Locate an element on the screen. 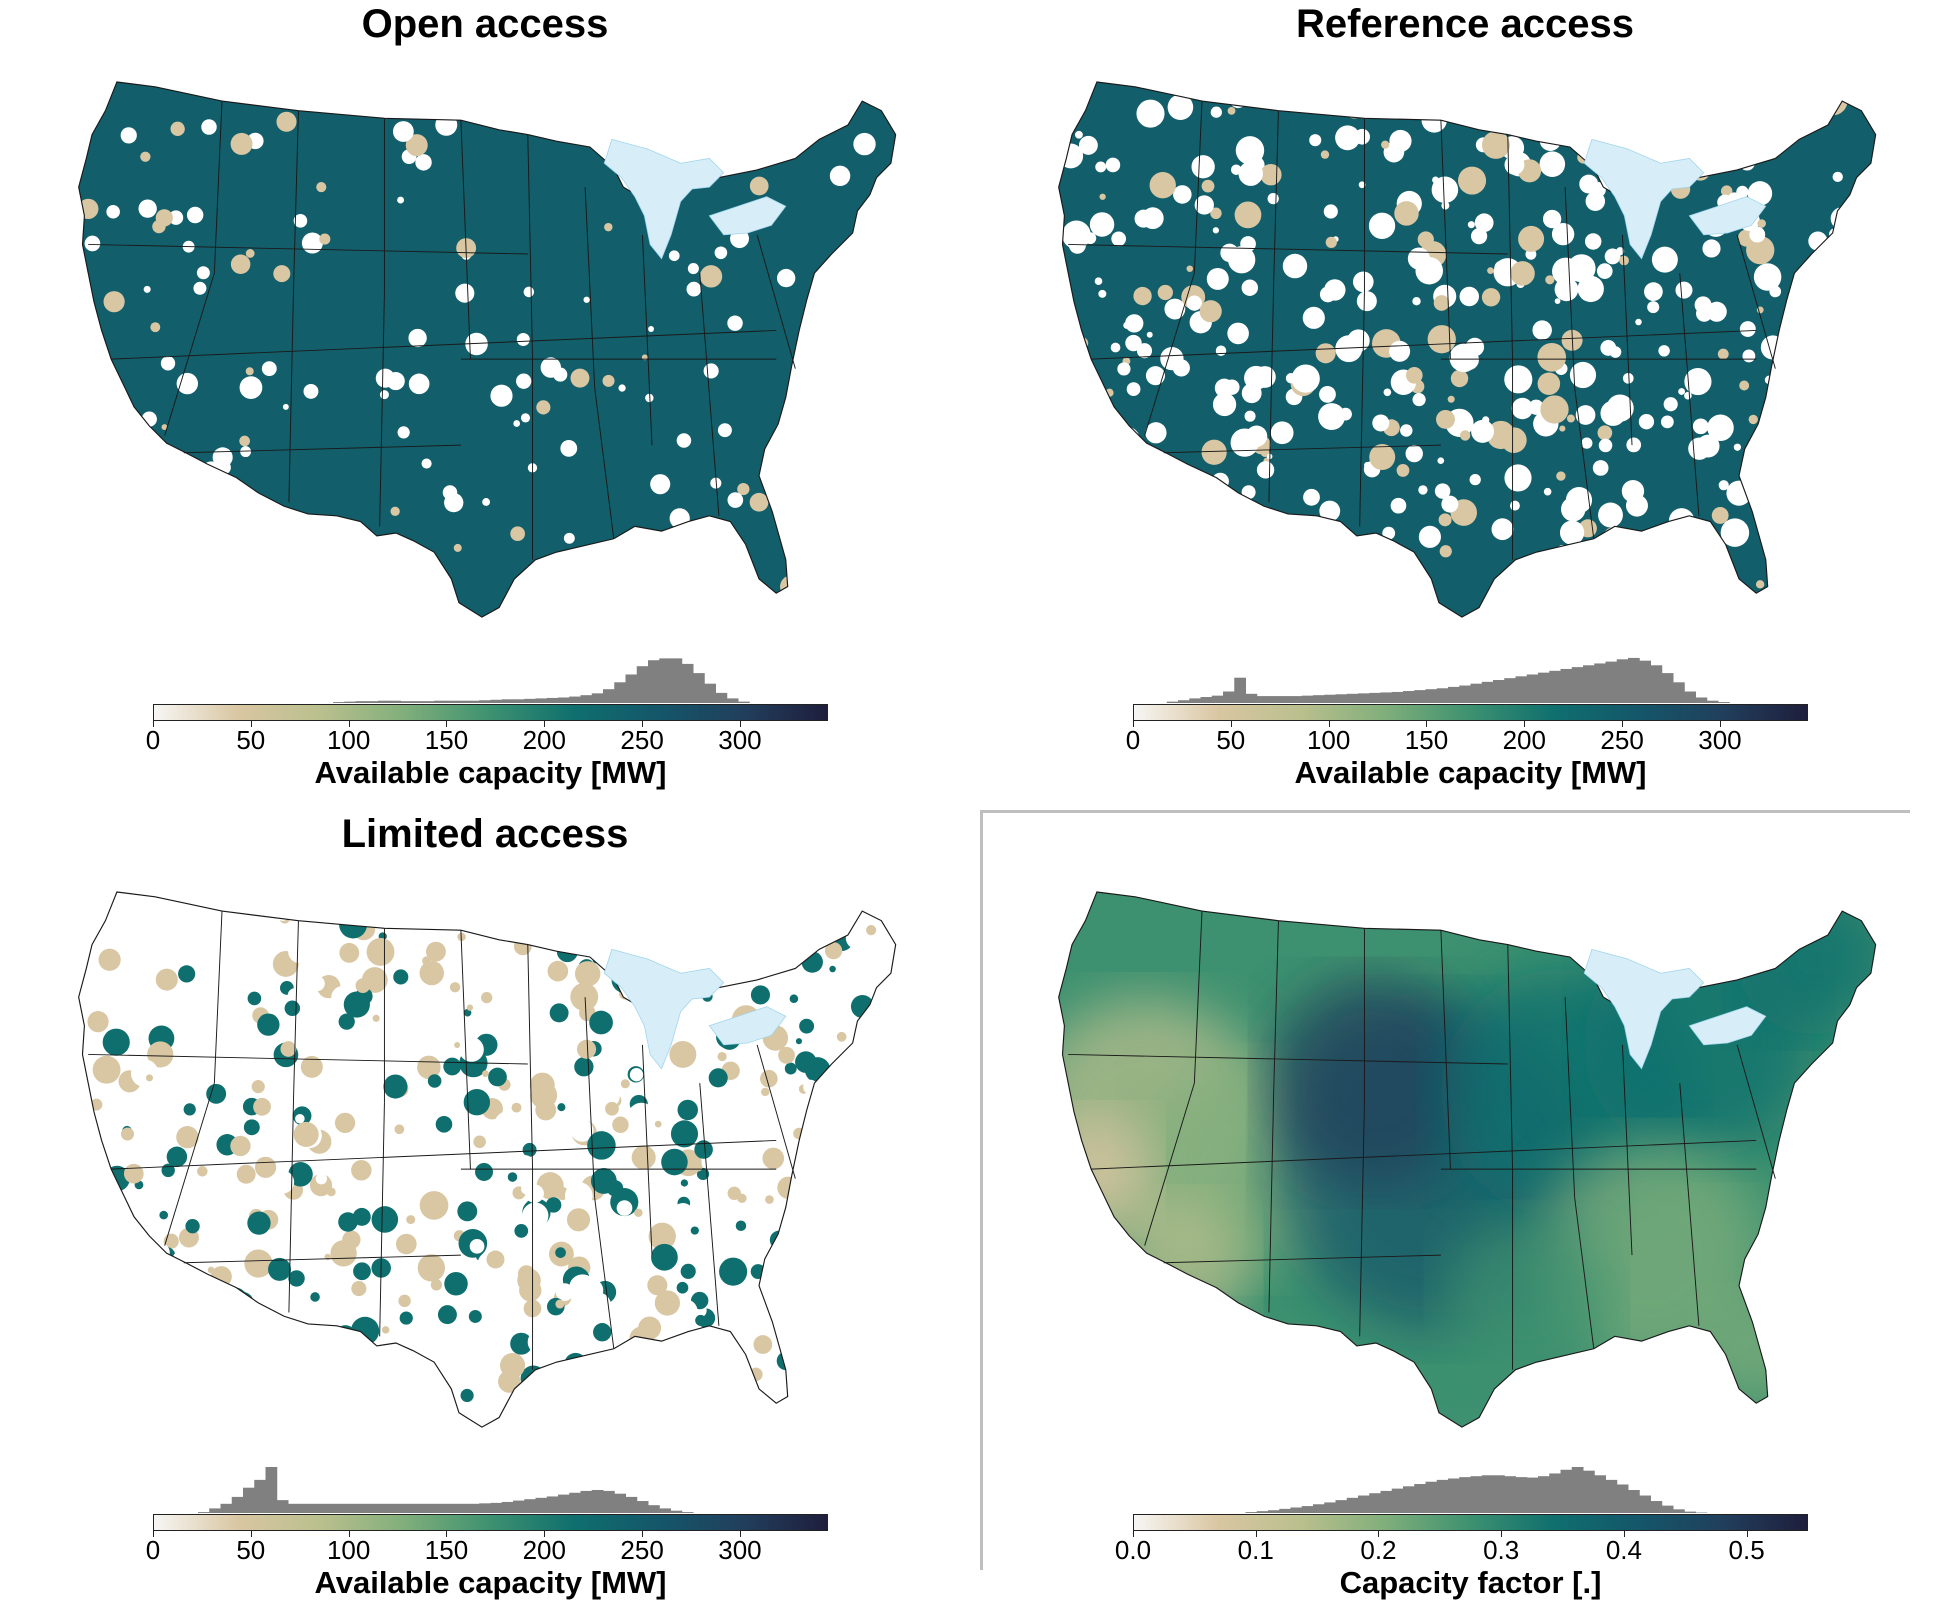 The image size is (1950, 1610). colorbar-tick-label: 300 is located at coordinates (739, 740).